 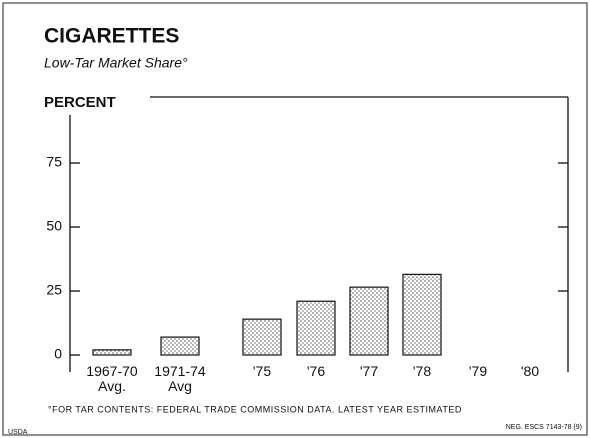 I want to click on x-tick-label: '79, so click(x=478, y=371).